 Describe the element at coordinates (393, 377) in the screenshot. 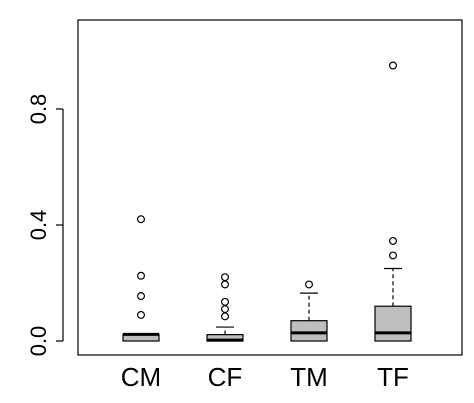

I see `x-tick-label: TF` at that location.